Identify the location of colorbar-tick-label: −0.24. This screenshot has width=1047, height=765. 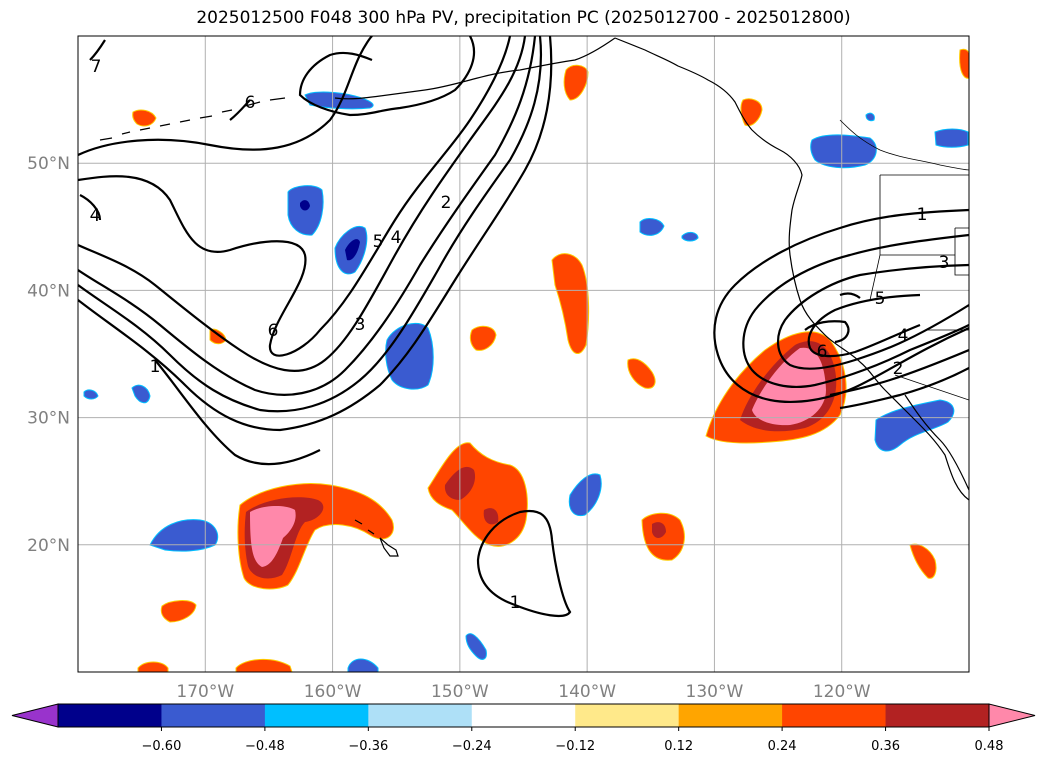
(472, 746).